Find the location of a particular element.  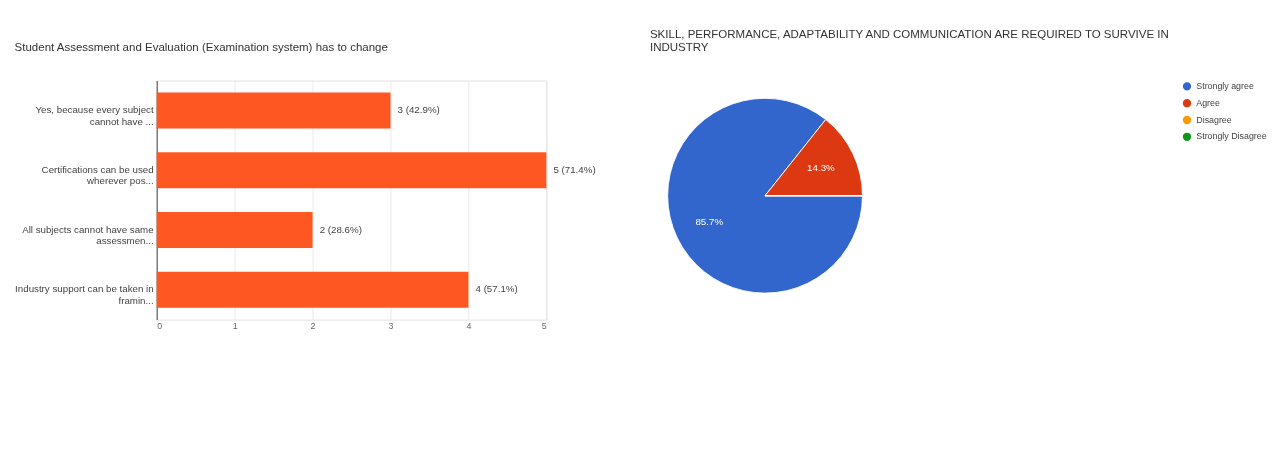

data-label: 2 (28.6%) is located at coordinates (340, 229).